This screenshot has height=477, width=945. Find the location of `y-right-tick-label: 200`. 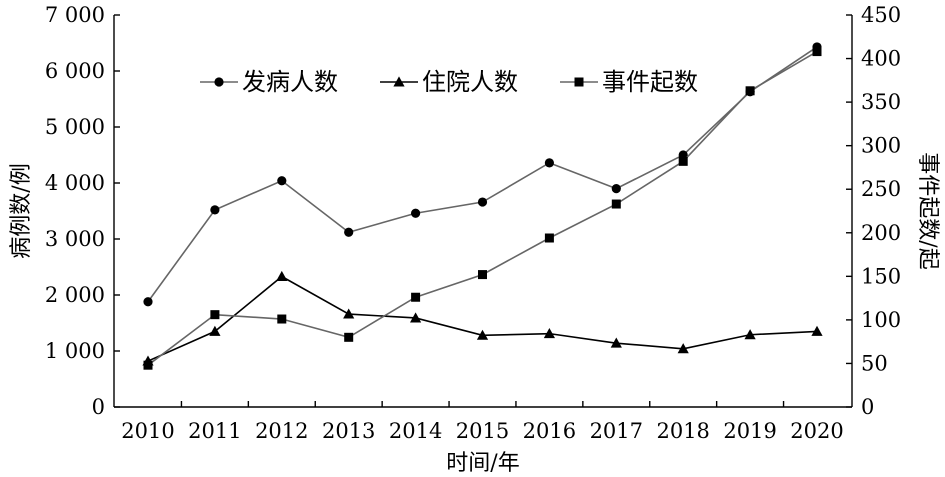

y-right-tick-label: 200 is located at coordinates (881, 233).